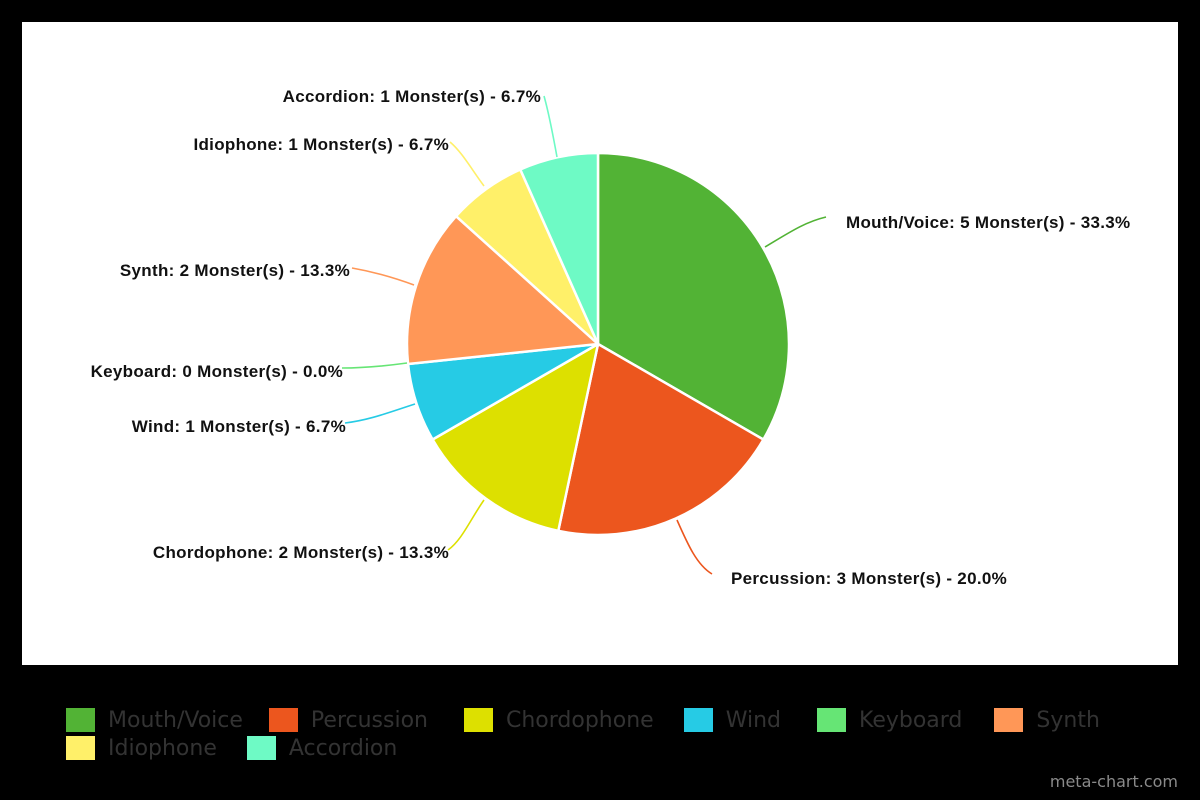 The width and height of the screenshot is (1200, 800). I want to click on leader-percussion, so click(694, 547).